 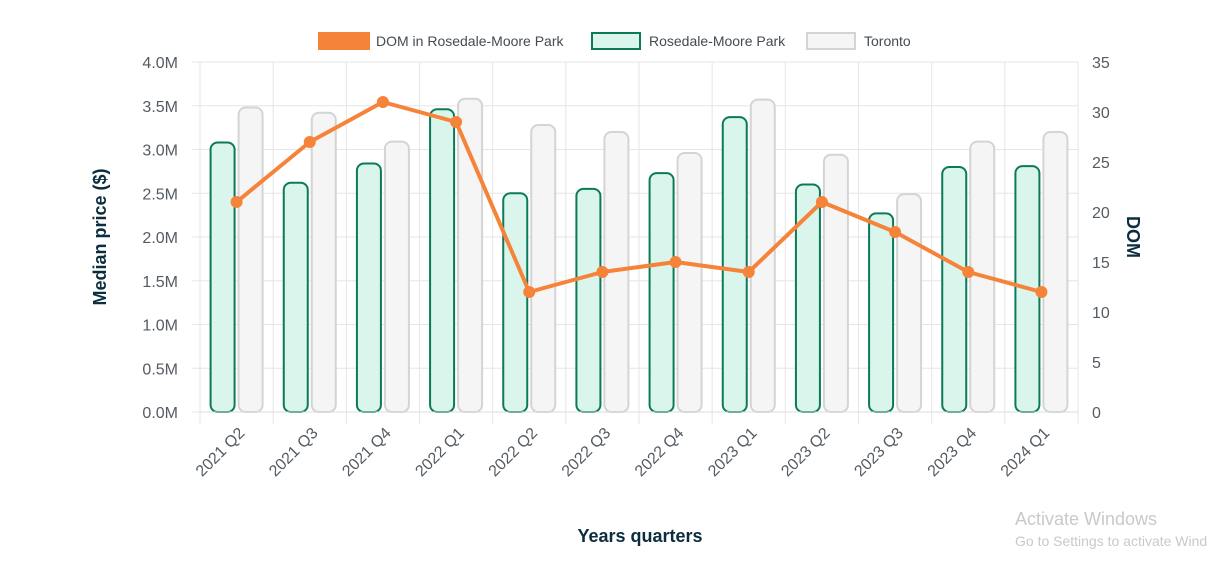 I want to click on x-tick-label: 2021 Q2, so click(x=220, y=452).